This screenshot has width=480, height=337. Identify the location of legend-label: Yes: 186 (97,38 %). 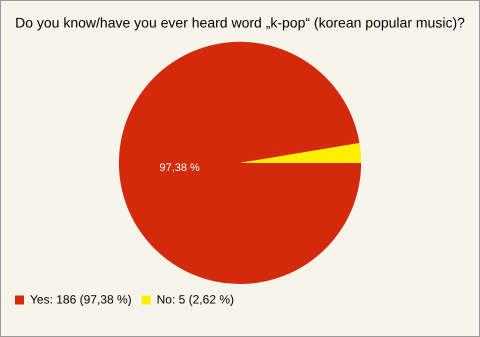
(81, 299).